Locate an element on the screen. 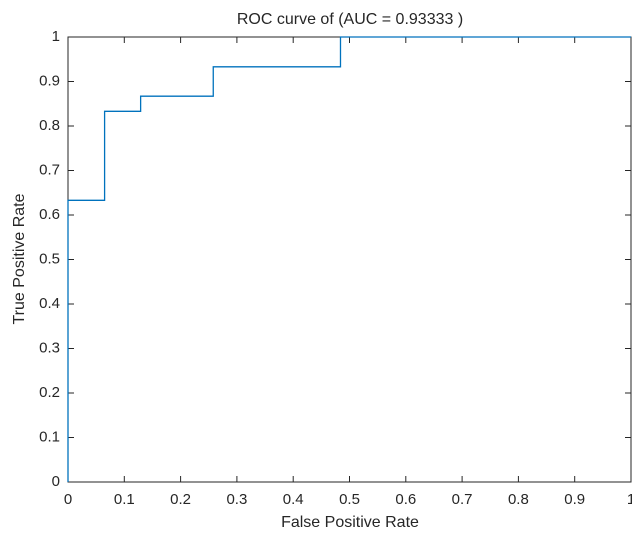 Image resolution: width=632 pixels, height=533 pixels. x-tick-label: 0.8 is located at coordinates (518, 499).